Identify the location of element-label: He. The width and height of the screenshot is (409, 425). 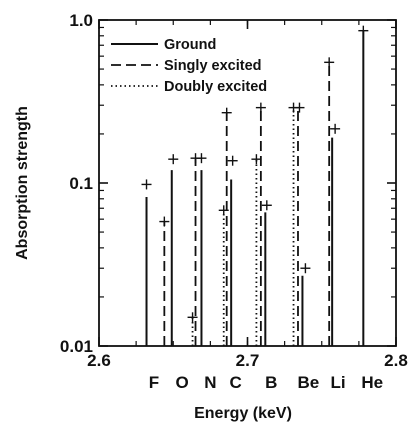
(372, 382).